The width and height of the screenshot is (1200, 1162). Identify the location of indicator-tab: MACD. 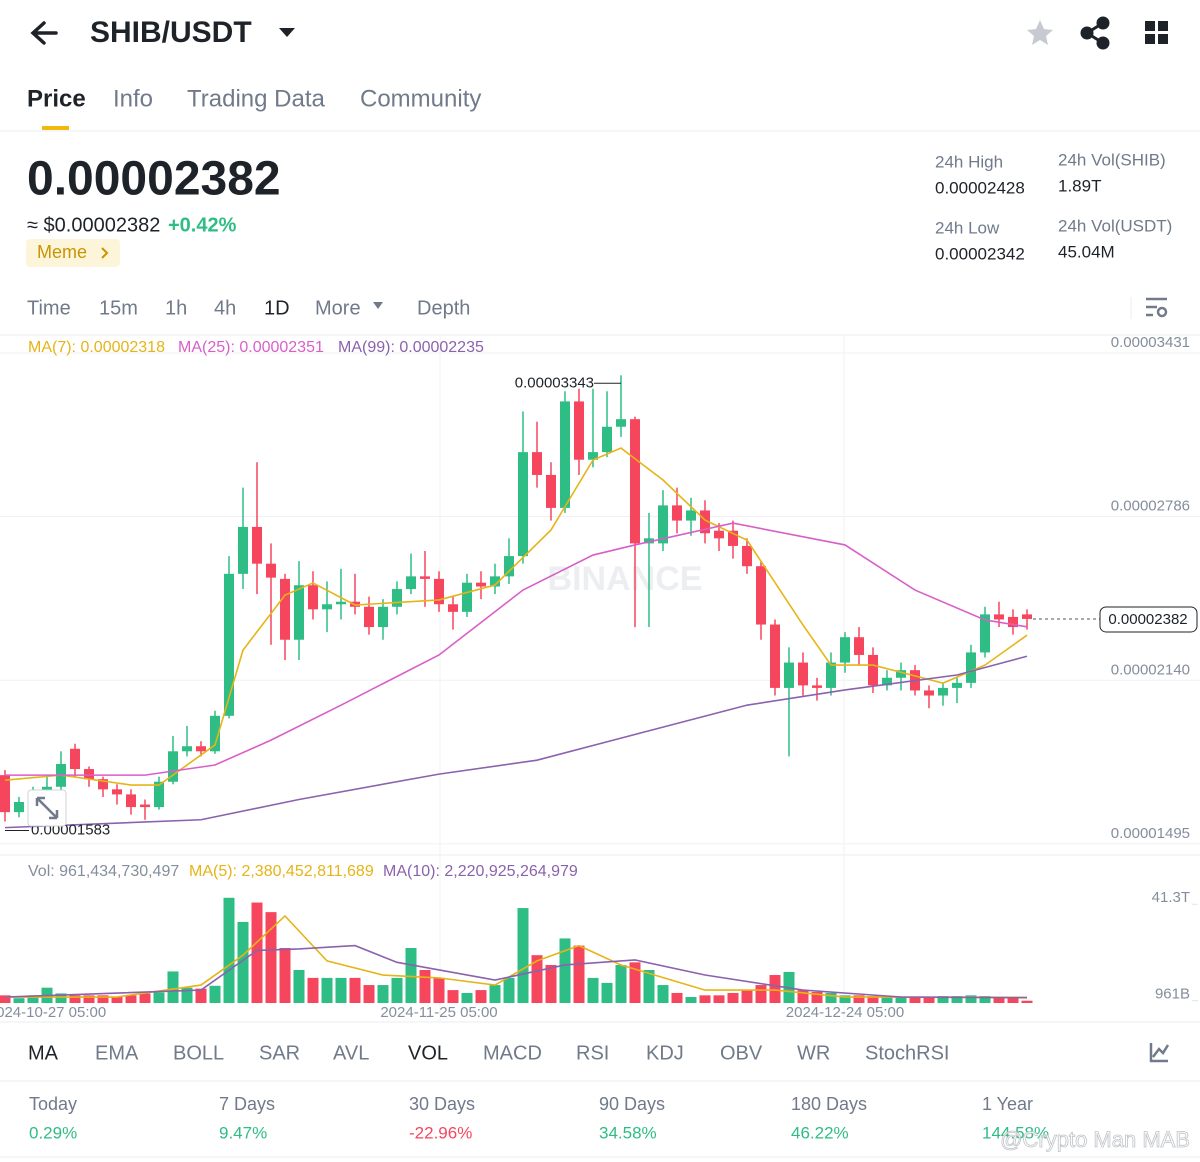
(512, 1053).